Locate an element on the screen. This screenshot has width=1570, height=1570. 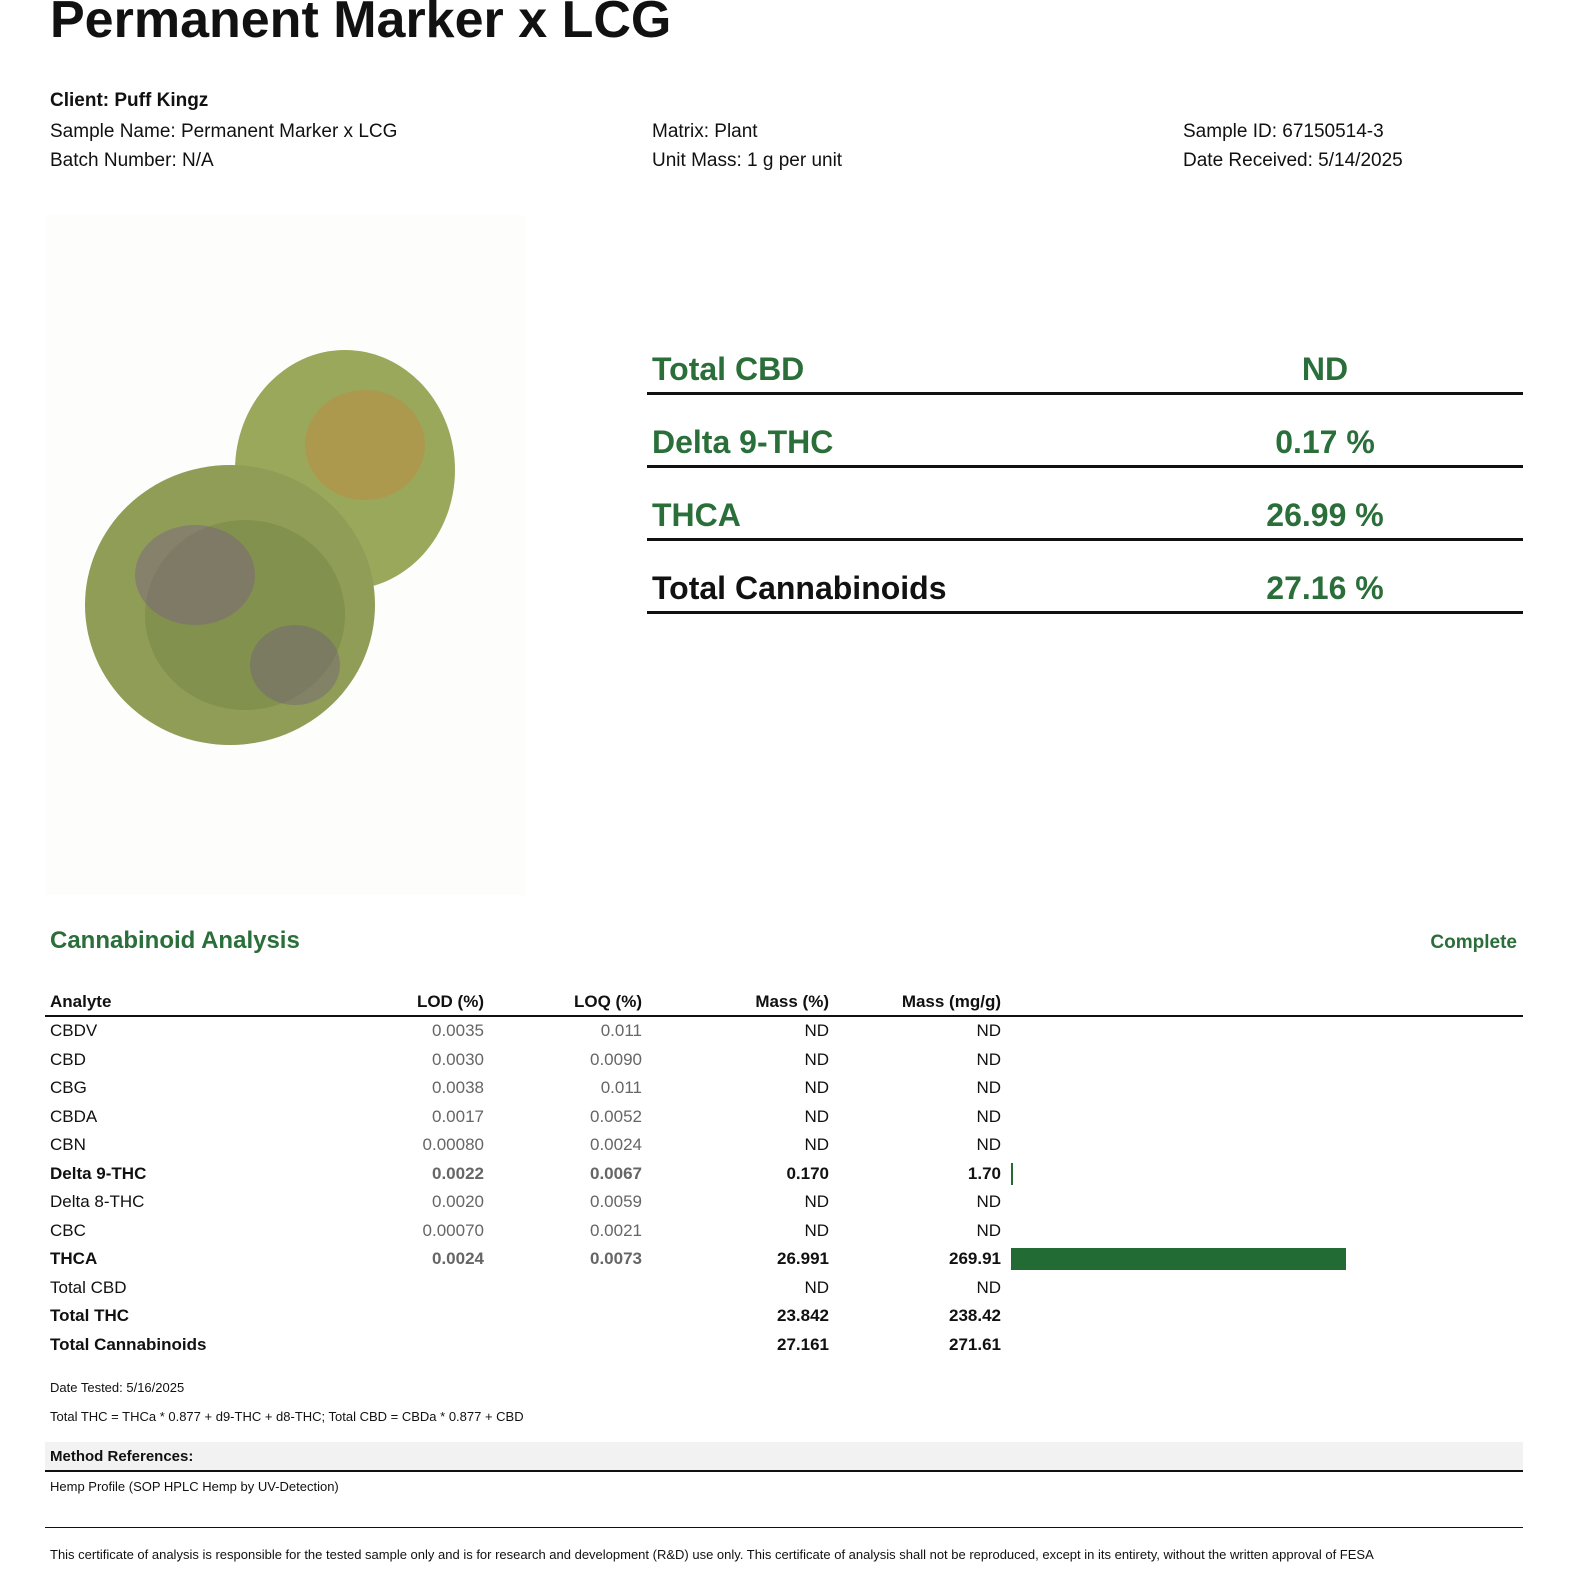
divider is located at coordinates (784, 1527).